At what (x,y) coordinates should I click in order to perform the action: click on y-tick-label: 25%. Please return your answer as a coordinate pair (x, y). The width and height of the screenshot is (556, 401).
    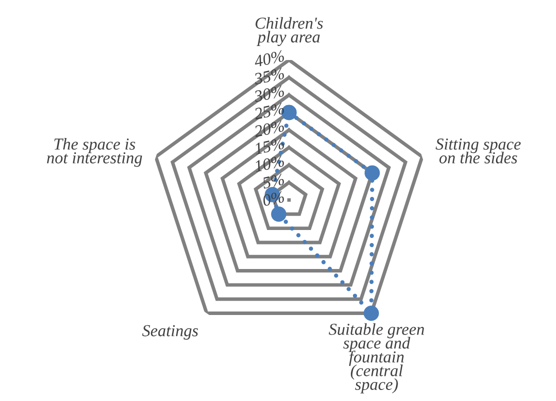
    Looking at the image, I should click on (269, 111).